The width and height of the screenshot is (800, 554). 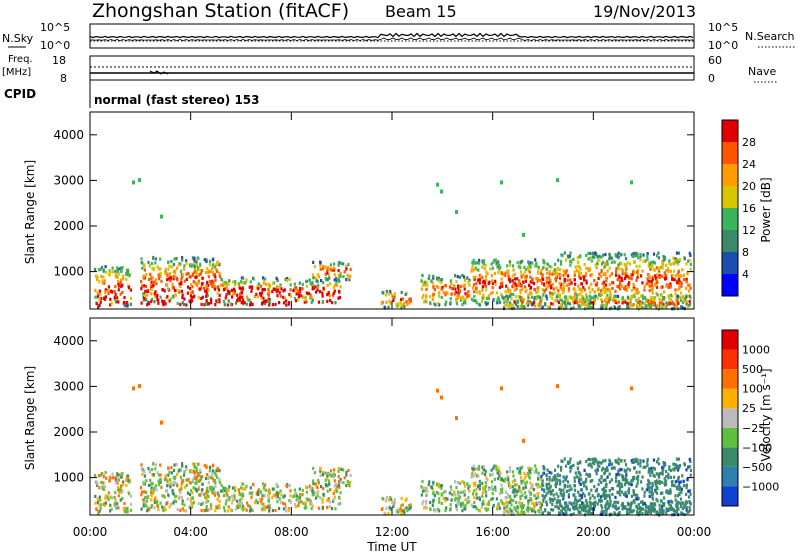 I want to click on x-tick-label: 20:00, so click(x=593, y=532).